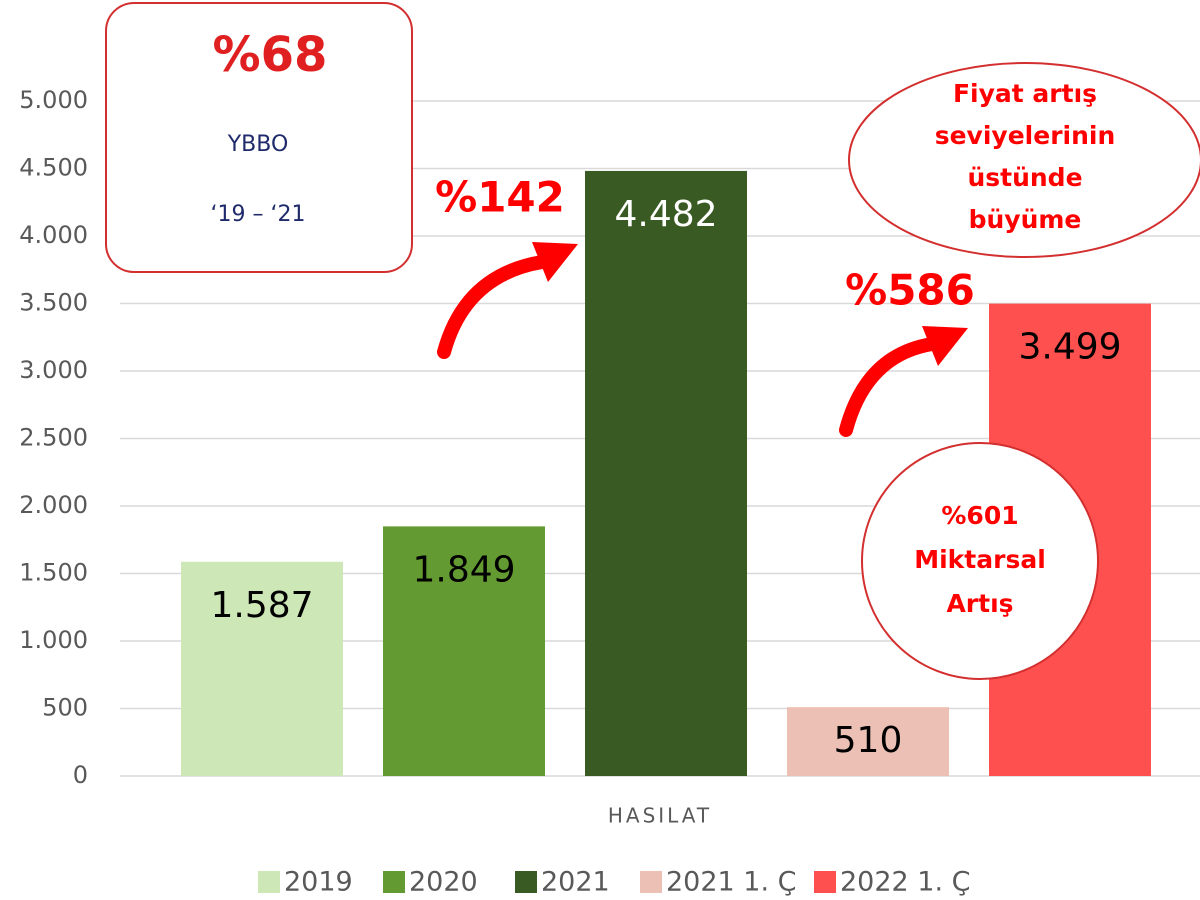 The height and width of the screenshot is (900, 1200). What do you see at coordinates (979, 515) in the screenshot?
I see `annotation: %601` at bounding box center [979, 515].